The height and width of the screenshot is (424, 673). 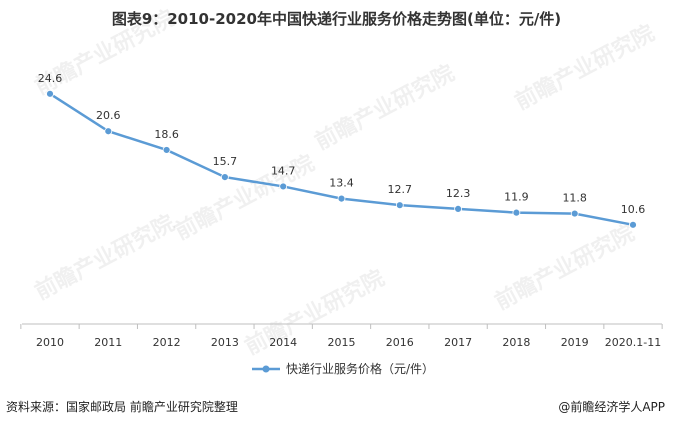 What do you see at coordinates (166, 134) in the screenshot?
I see `data-label: 18.6` at bounding box center [166, 134].